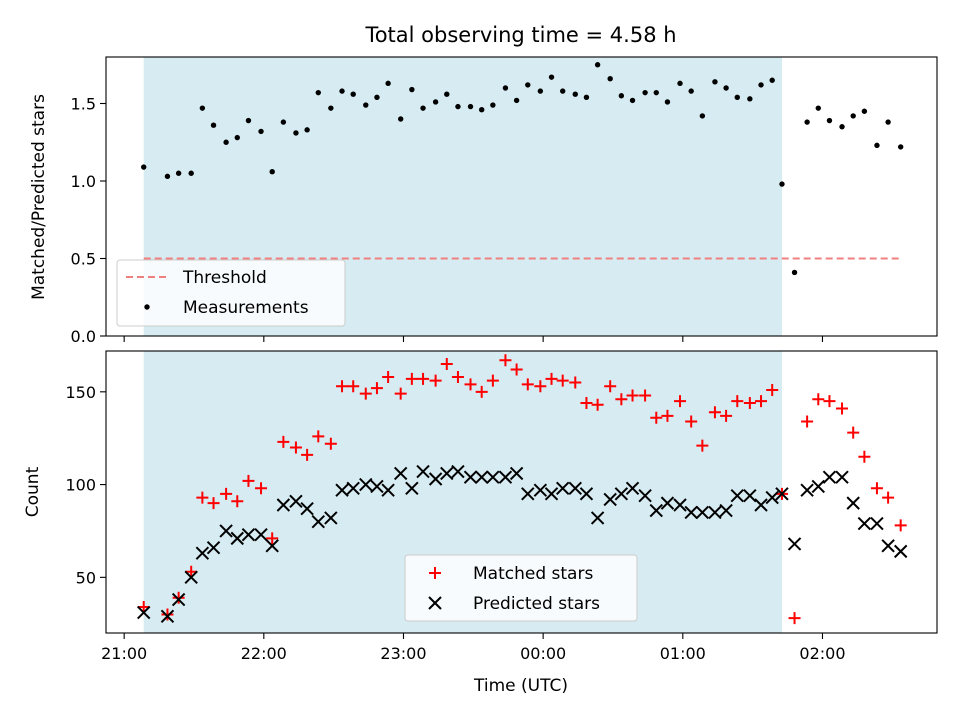 The width and height of the screenshot is (960, 720). I want to click on y-tick-label: 0.5, so click(83, 259).